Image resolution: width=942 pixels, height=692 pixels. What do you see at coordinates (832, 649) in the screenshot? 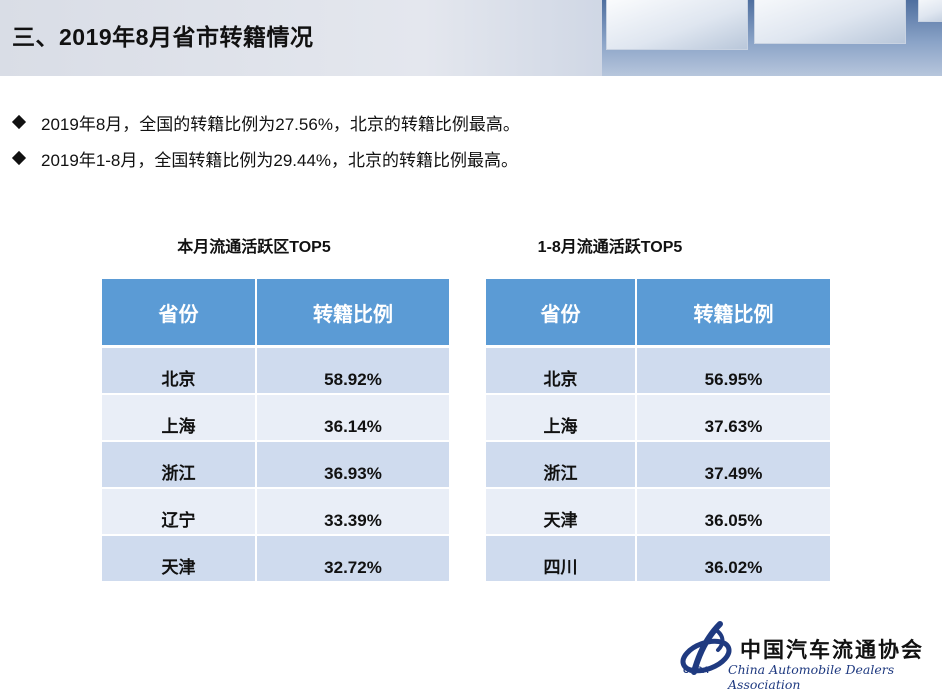
I see `logo-name-cn: 中国汽车流通协会` at bounding box center [832, 649].